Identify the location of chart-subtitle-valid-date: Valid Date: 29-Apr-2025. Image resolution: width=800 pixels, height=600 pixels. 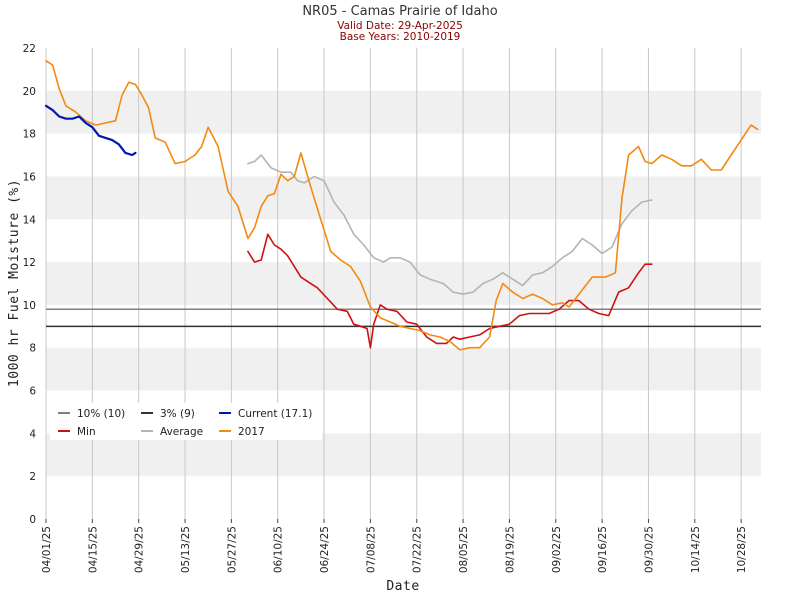
(400, 26).